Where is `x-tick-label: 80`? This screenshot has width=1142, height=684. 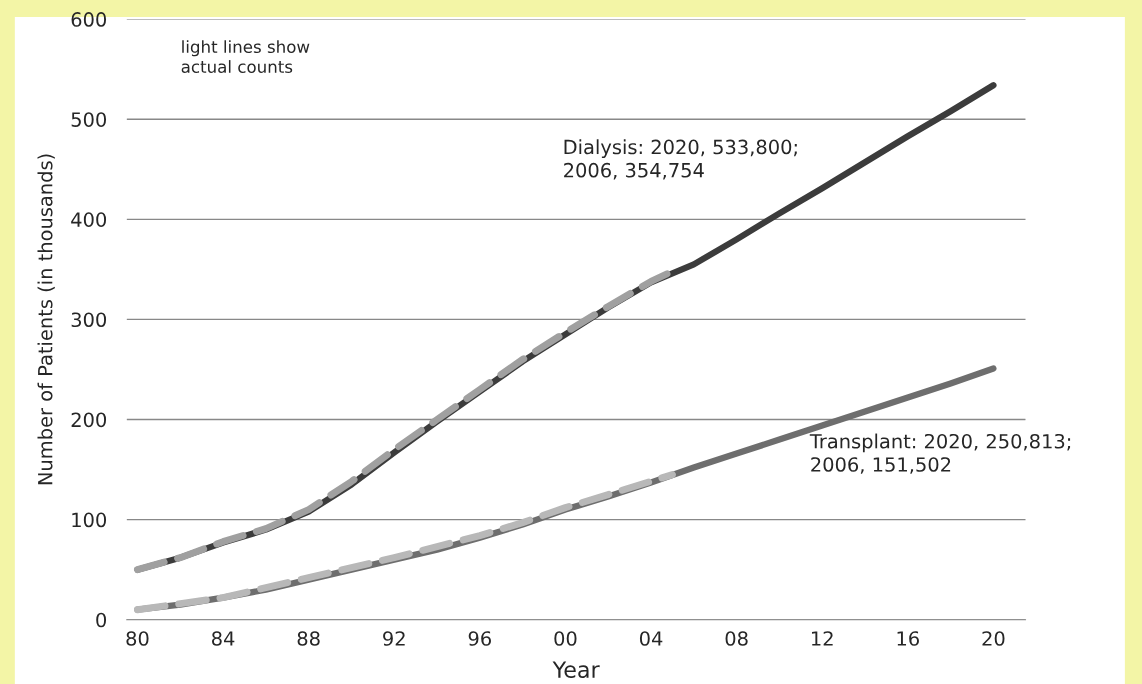
x-tick-label: 80 is located at coordinates (137, 638).